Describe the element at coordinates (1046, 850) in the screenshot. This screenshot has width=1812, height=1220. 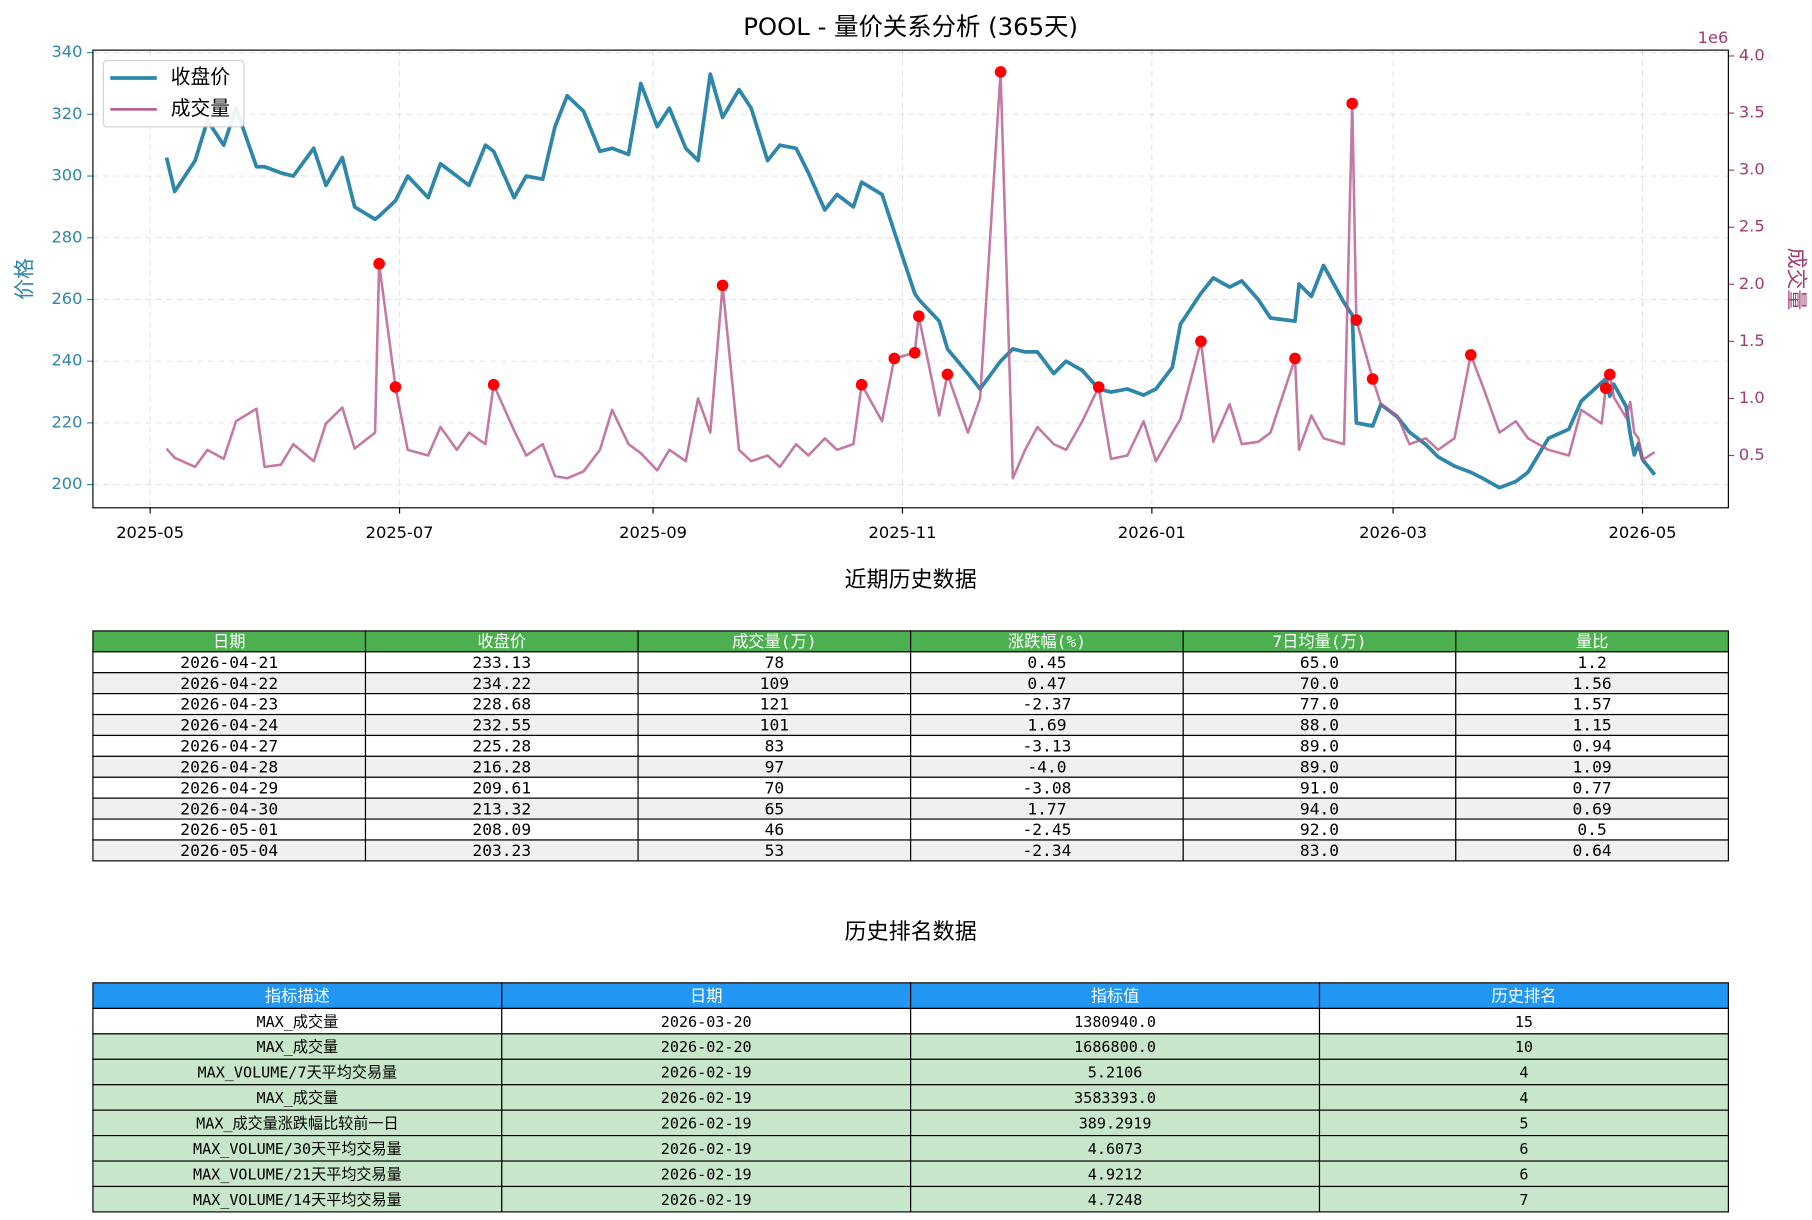
I see `cell-text: -2.34` at that location.